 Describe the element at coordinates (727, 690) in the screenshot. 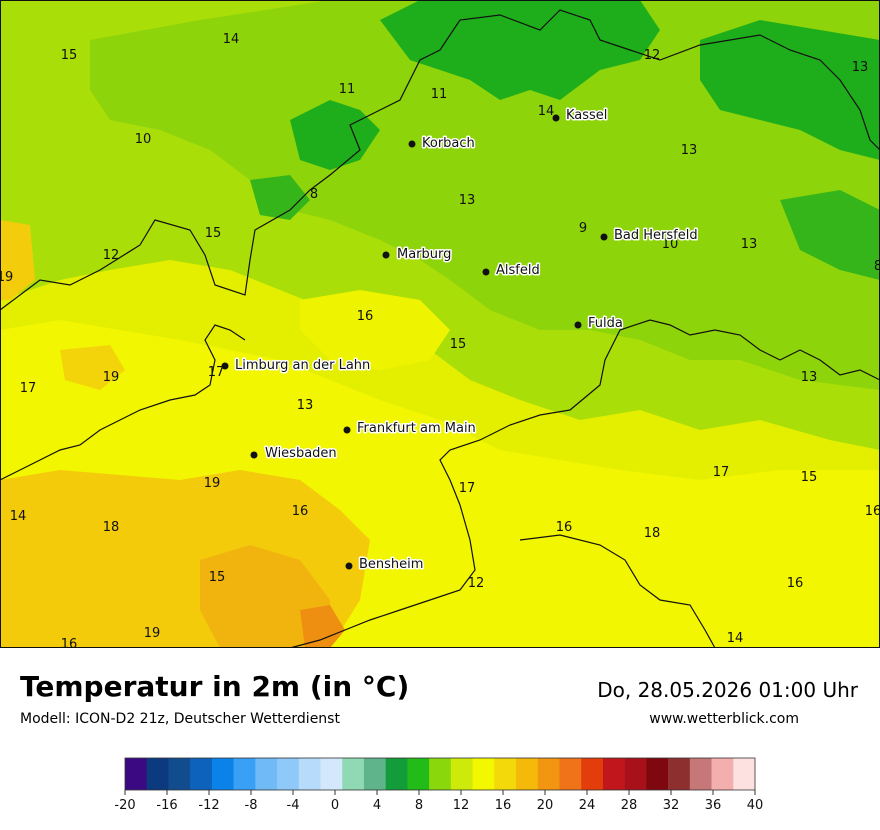

I see `forecast-datetime: Do, 28.05.2026 01:00 Uhr` at that location.